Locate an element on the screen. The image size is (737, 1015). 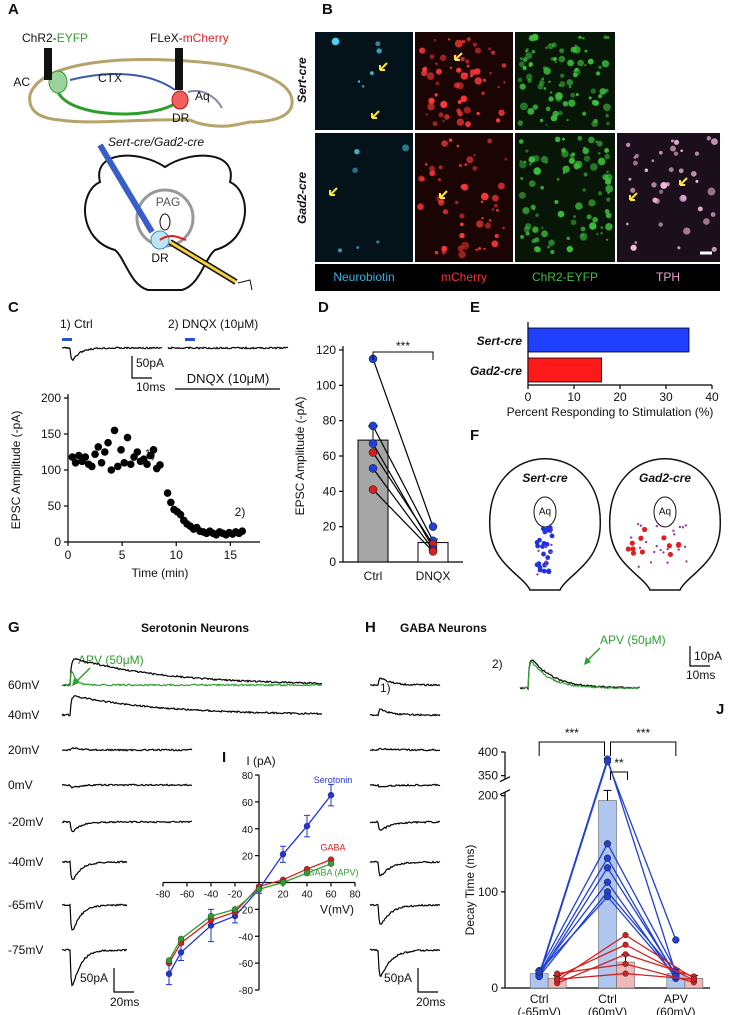
channel-label: mCherry is located at coordinates (464, 277).